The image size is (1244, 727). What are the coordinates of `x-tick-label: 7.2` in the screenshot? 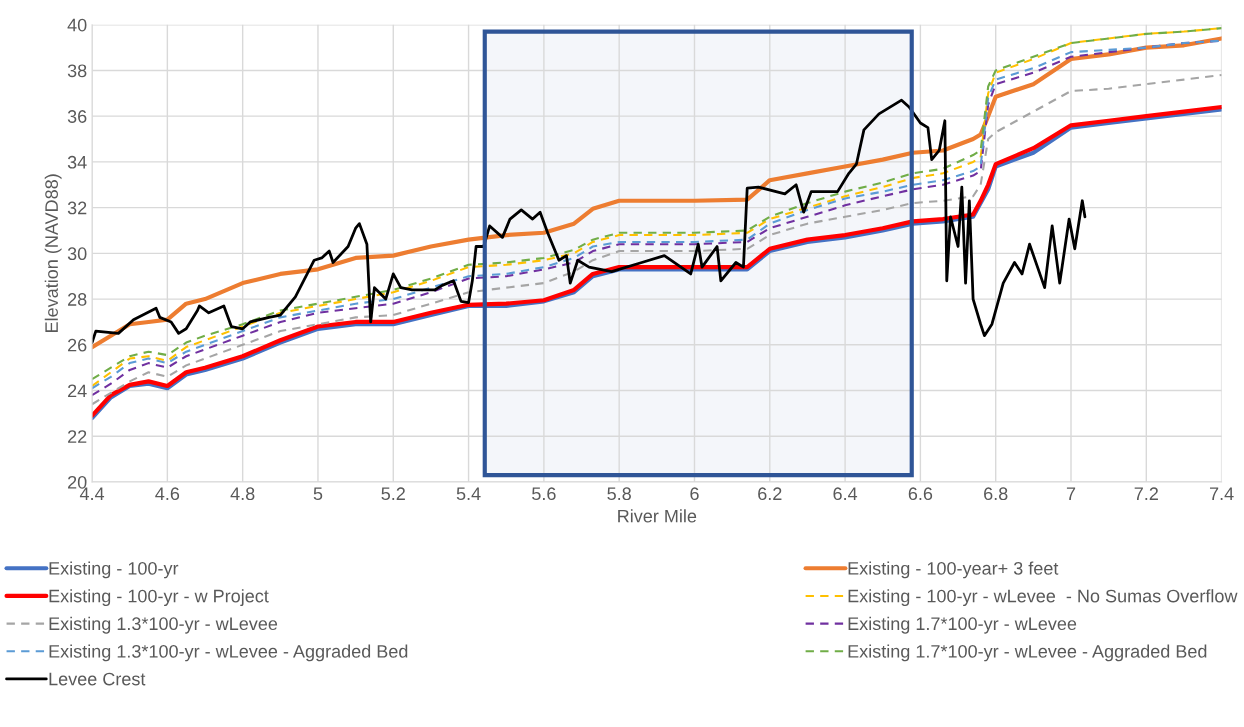 It's located at (1146, 493).